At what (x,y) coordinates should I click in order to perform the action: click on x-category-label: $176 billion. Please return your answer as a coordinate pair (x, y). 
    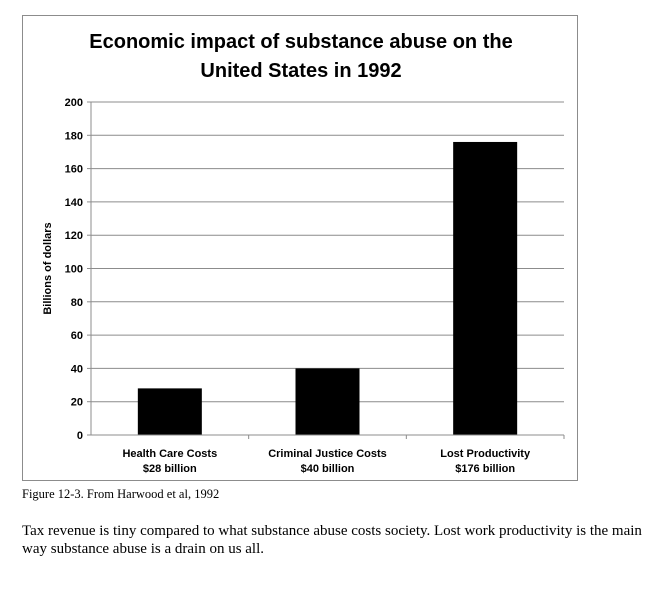
    Looking at the image, I should click on (485, 469).